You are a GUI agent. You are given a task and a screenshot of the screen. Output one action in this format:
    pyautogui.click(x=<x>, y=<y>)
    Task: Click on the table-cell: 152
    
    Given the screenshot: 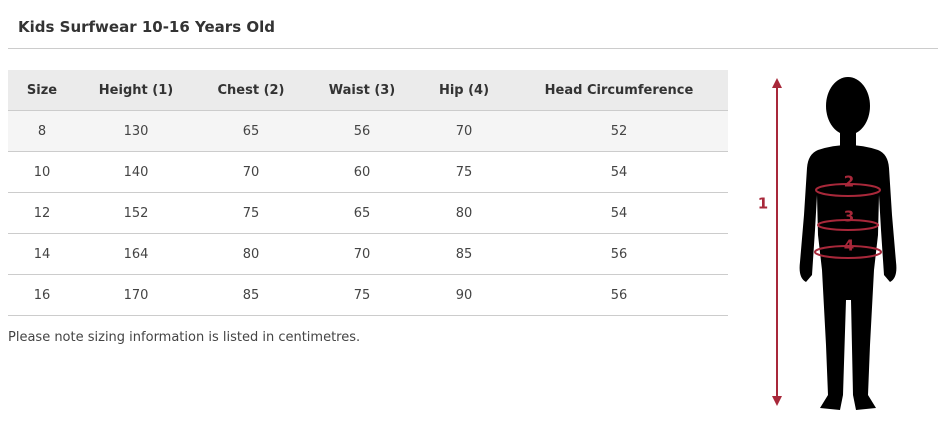 What is the action you would take?
    pyautogui.click(x=136, y=213)
    